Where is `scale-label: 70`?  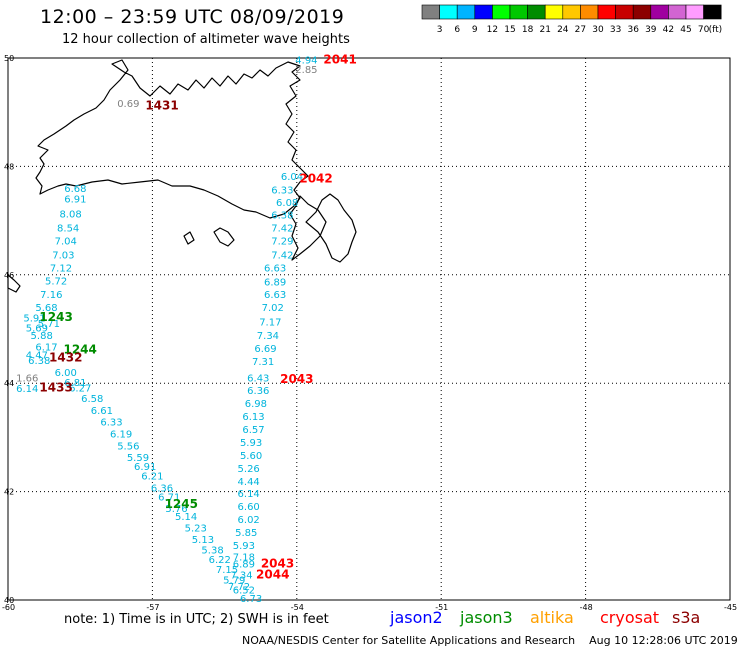 scale-label: 70 is located at coordinates (704, 30).